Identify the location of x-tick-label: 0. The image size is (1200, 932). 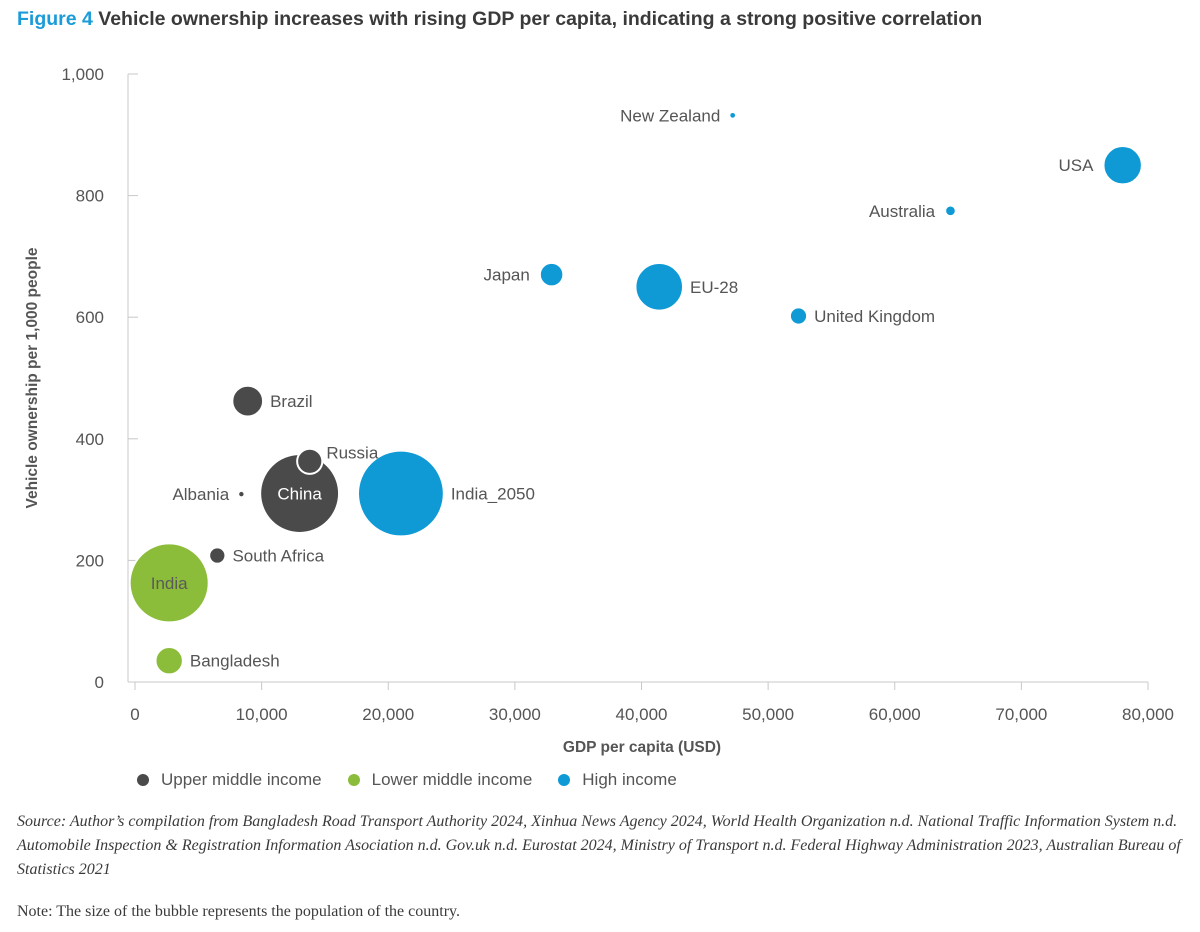
(134, 714).